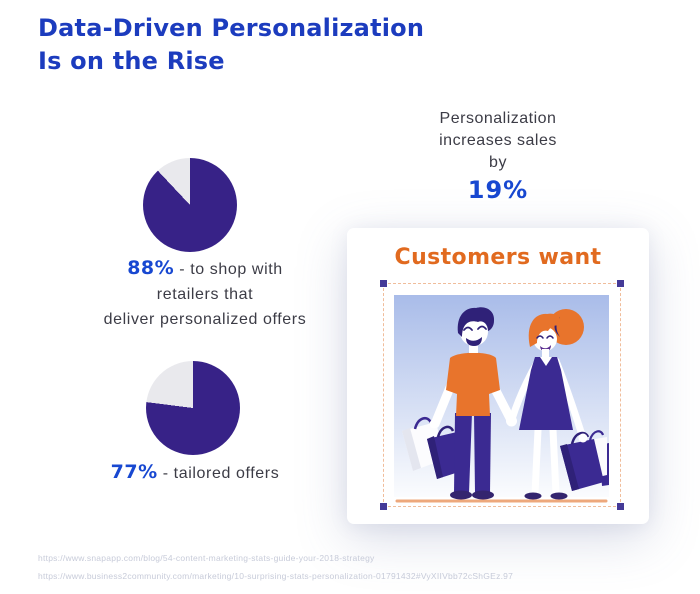  Describe the element at coordinates (205, 319) in the screenshot. I see `stat-caption-88-line3: deliver personalized offers` at that location.